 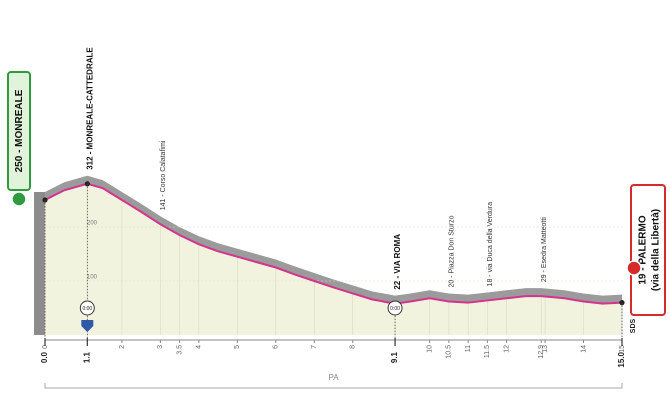 I want to click on finish-note: SDS, so click(x=633, y=325).